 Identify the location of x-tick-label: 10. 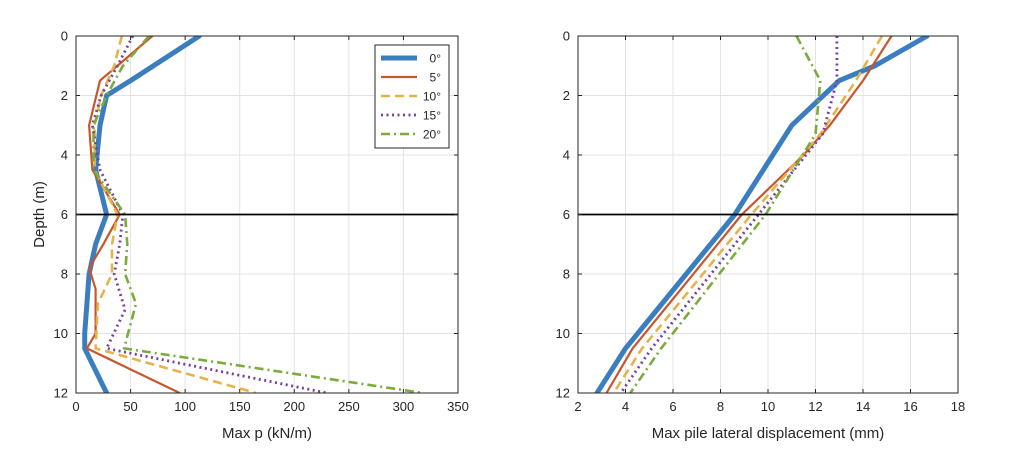
(768, 406).